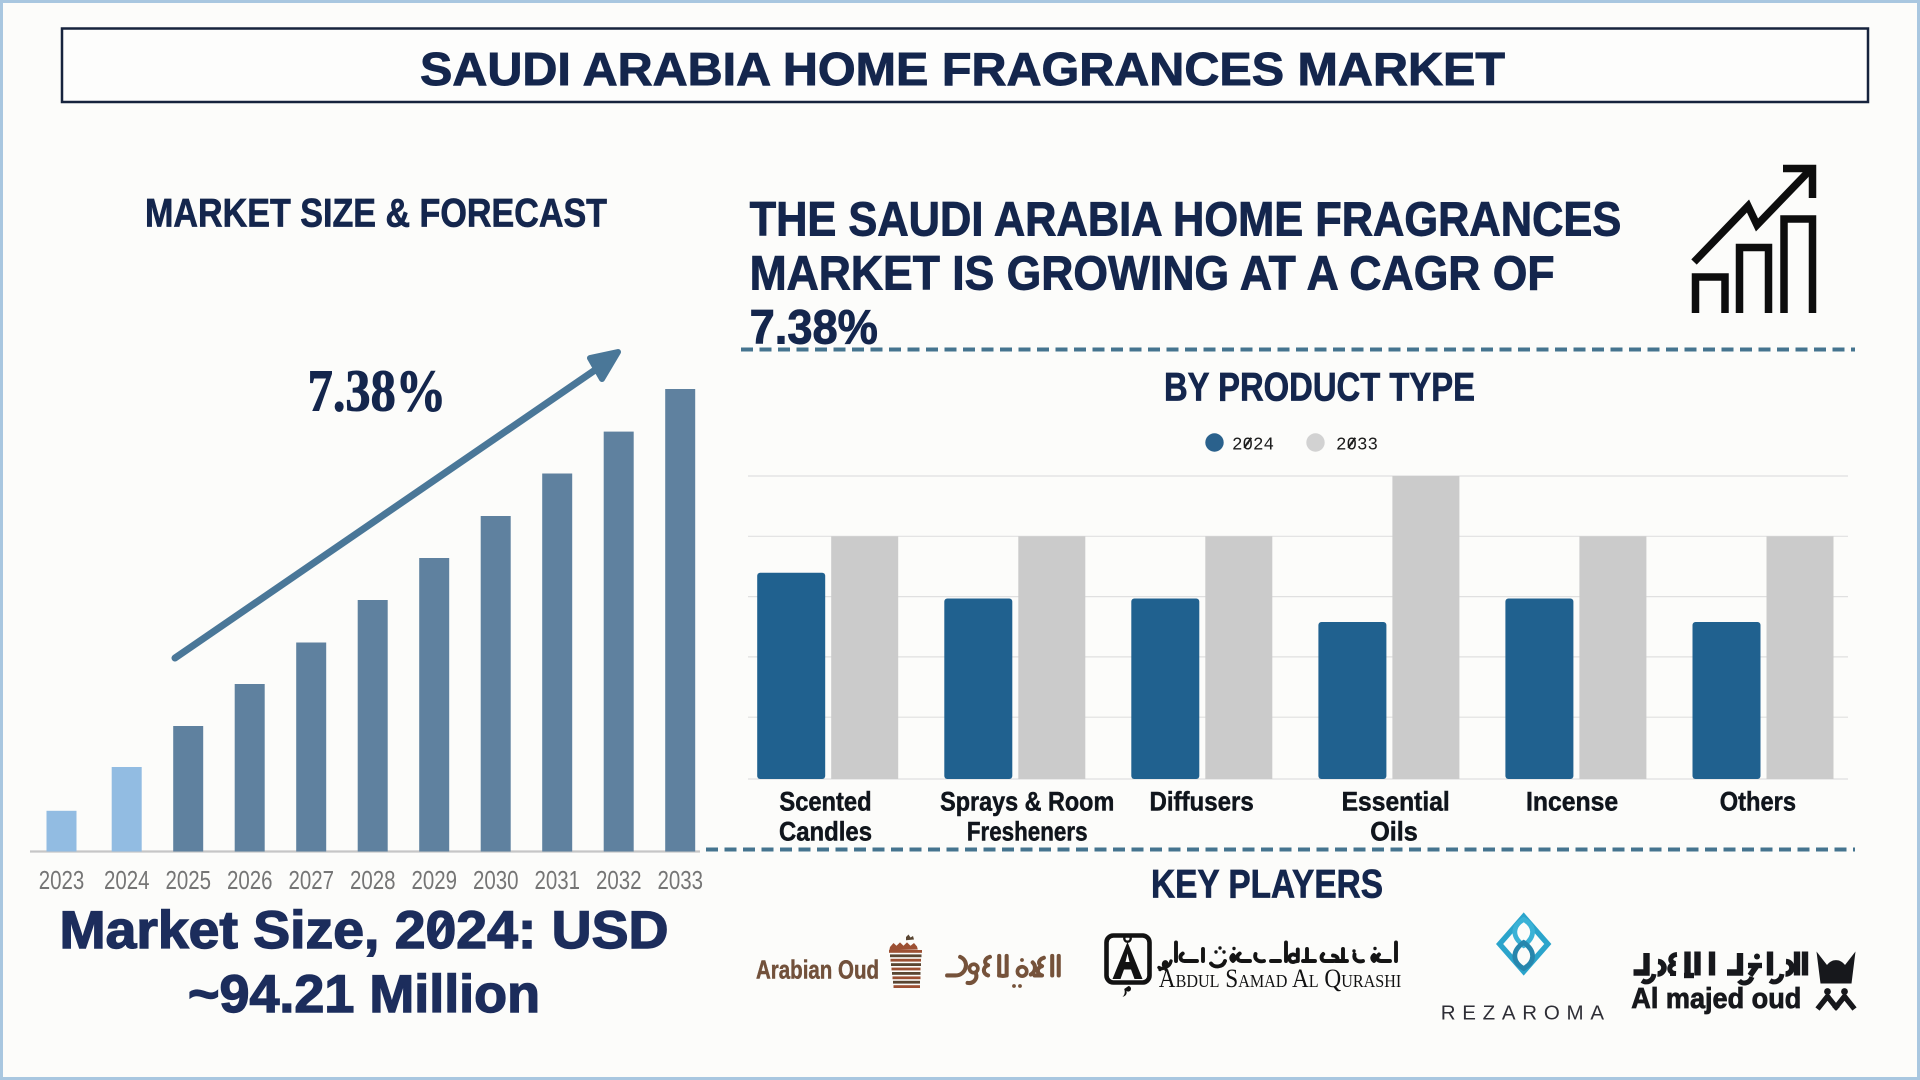  What do you see at coordinates (1280, 978) in the screenshot?
I see `svg-text: Abdul Samad Al Qurashi` at bounding box center [1280, 978].